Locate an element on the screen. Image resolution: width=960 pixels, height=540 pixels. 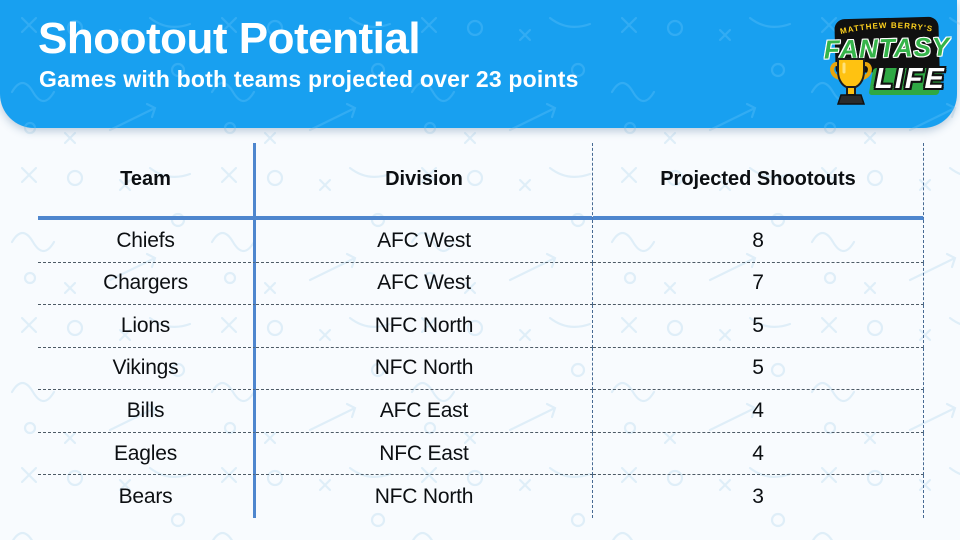
column-header-team: Team is located at coordinates (147, 181).